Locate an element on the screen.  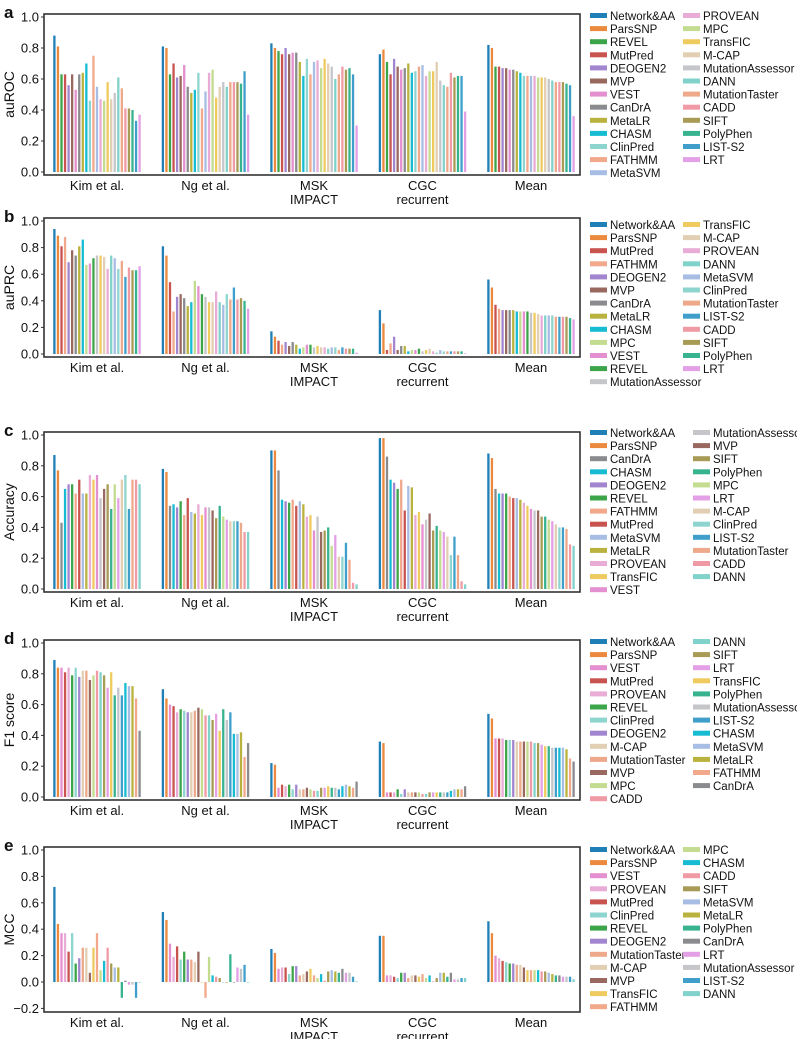
legend-label: MPC is located at coordinates (623, 787).